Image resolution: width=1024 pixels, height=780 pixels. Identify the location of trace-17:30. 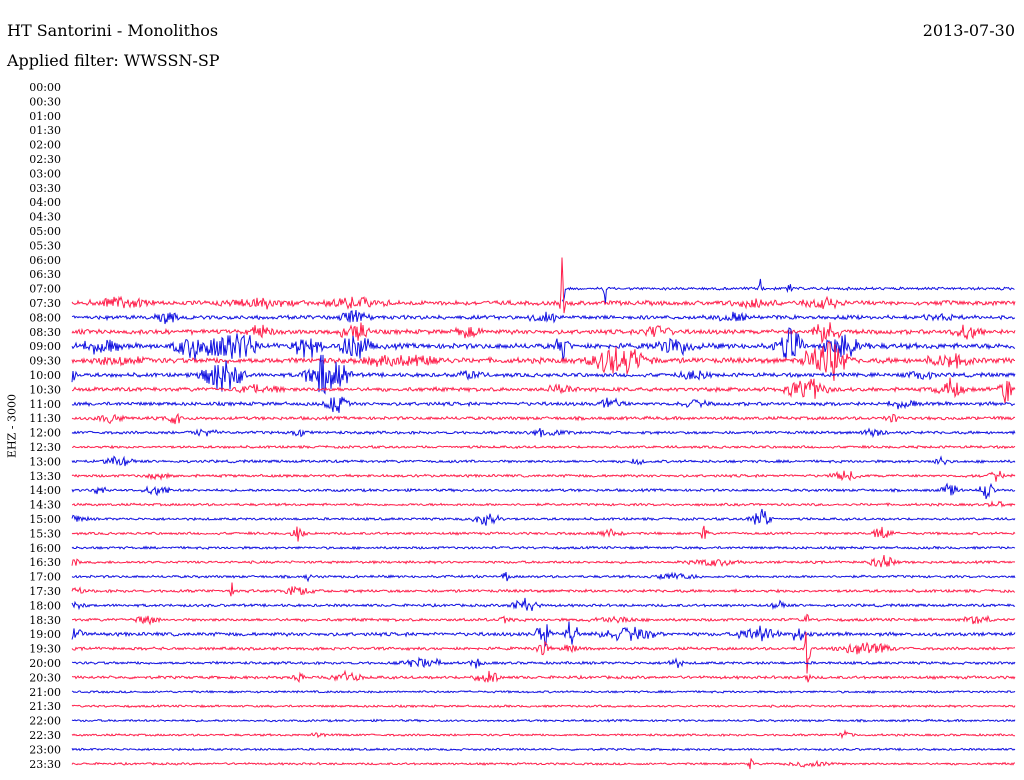
(543, 589).